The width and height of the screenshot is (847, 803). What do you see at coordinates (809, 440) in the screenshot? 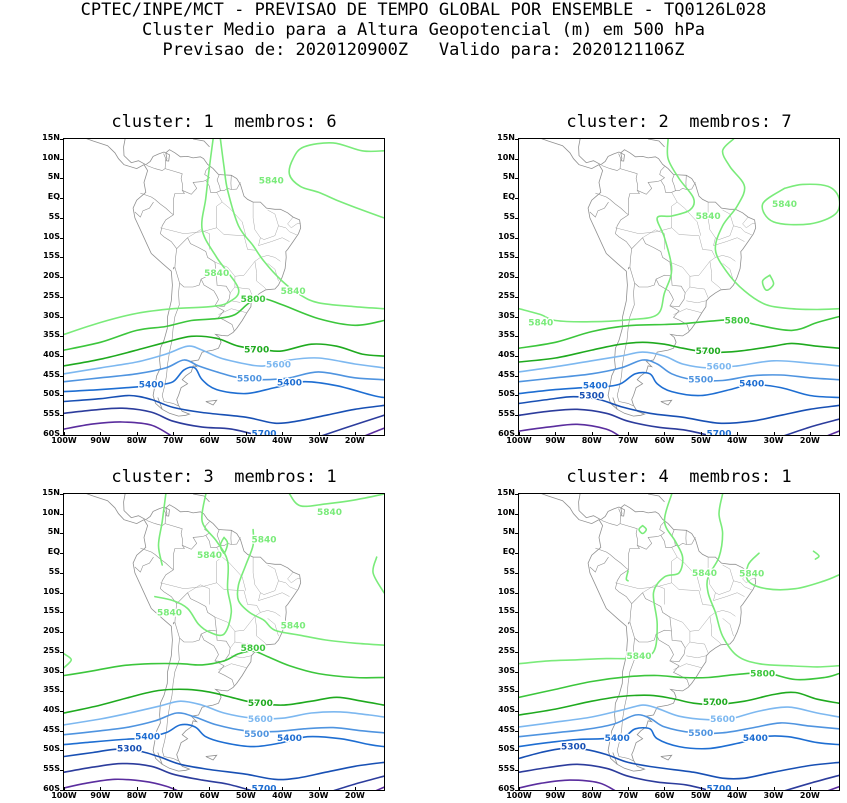
I see `x-tick-label: 20W` at bounding box center [809, 440].